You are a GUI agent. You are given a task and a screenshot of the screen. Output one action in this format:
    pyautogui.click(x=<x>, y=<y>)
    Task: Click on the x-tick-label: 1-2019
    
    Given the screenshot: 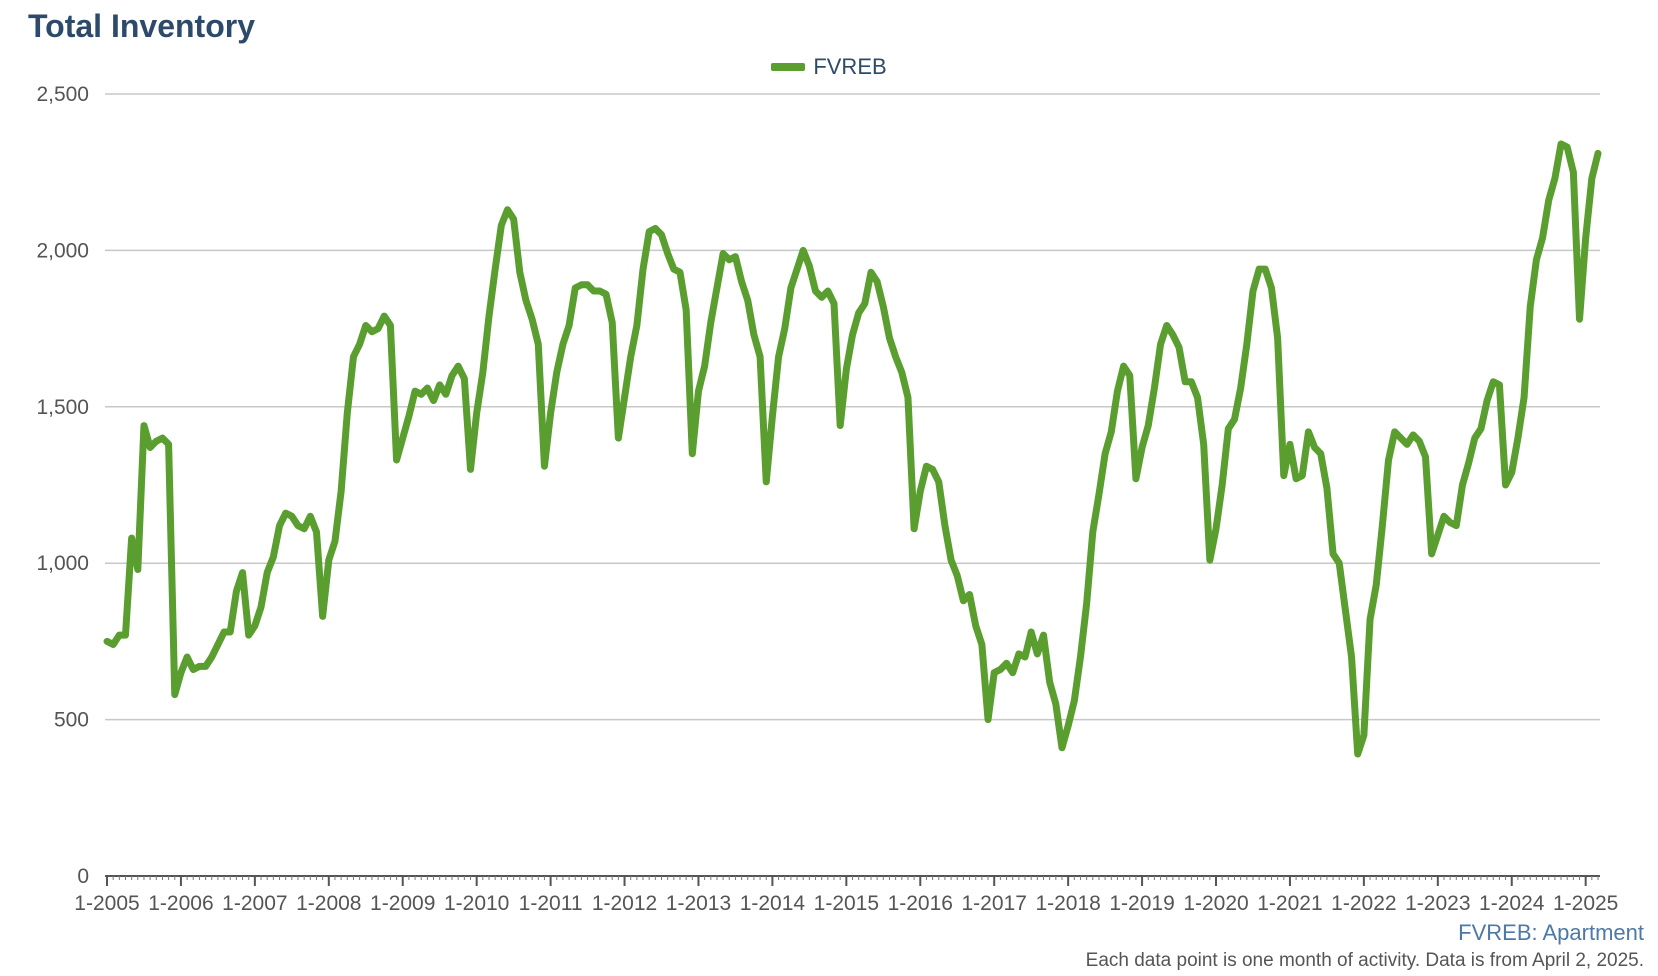 What is the action you would take?
    pyautogui.click(x=1141, y=903)
    